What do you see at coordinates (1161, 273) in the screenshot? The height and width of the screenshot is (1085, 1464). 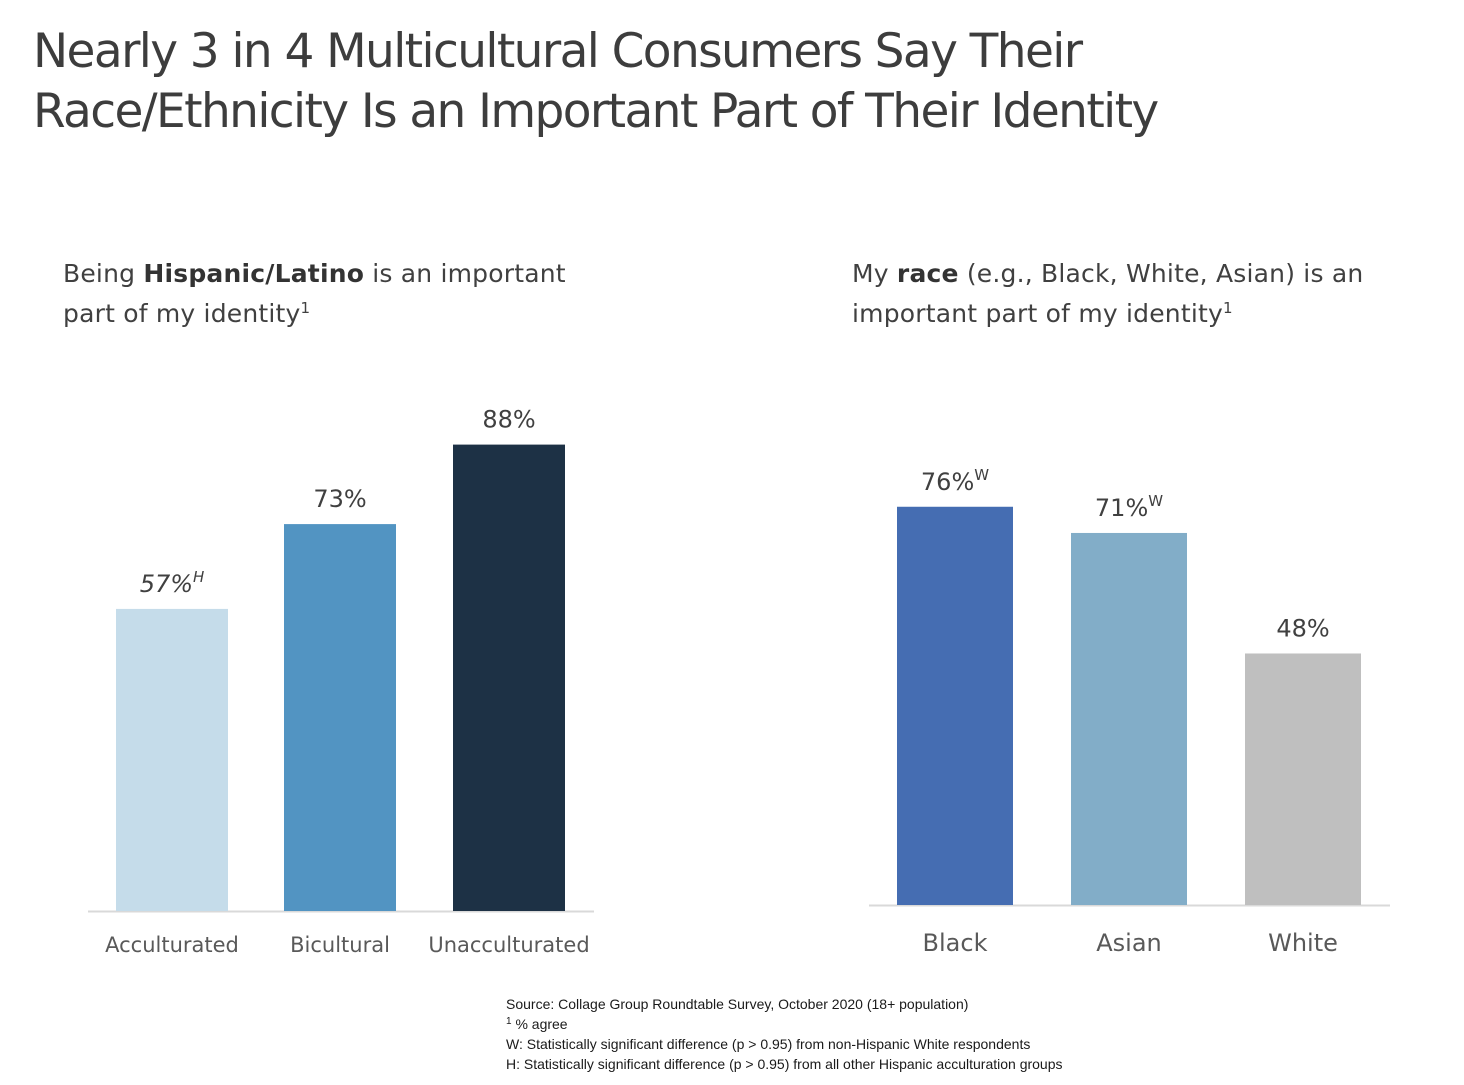 I see `right-subtitle-post: (e.g., Black, White, Asian) is an` at bounding box center [1161, 273].